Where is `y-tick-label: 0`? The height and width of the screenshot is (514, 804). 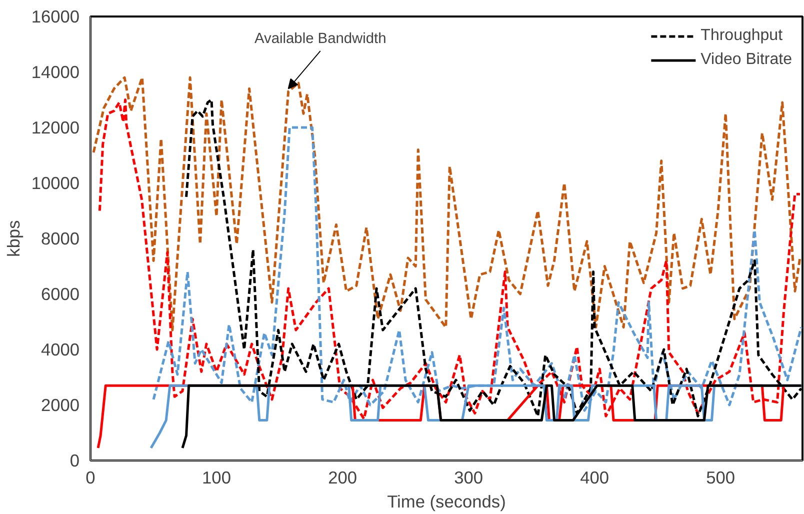
y-tick-label: 0 is located at coordinates (75, 460).